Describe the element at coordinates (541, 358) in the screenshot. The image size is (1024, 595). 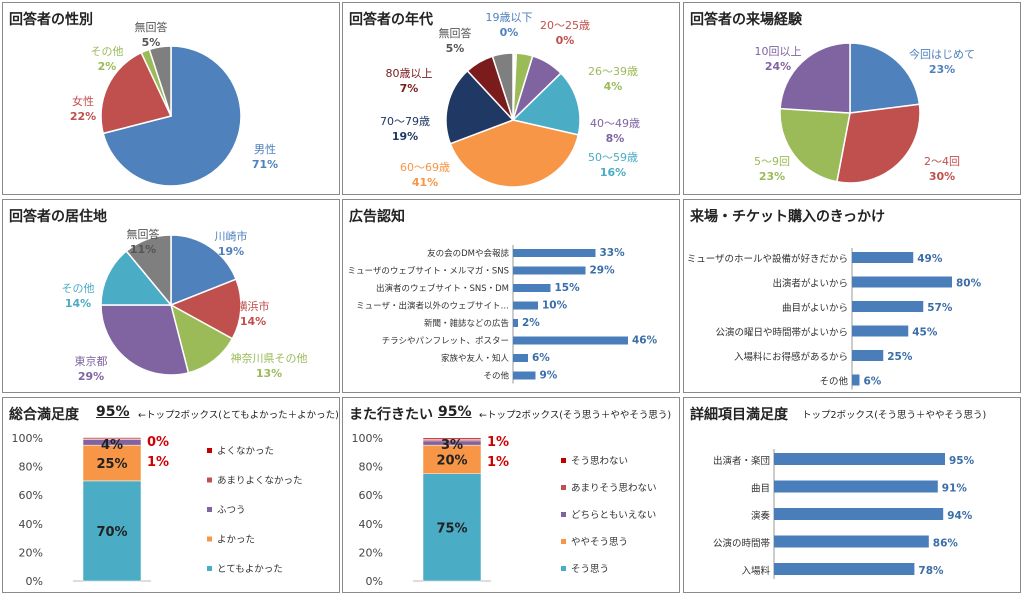
I see `bar-value-label: 6%` at that location.